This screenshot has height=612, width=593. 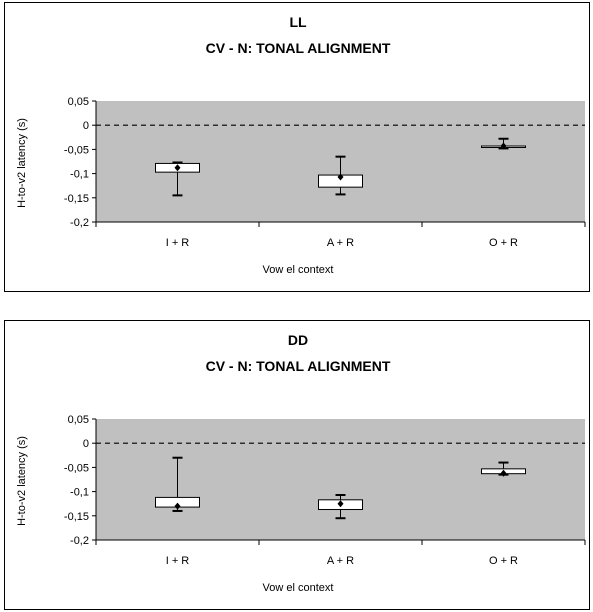 What do you see at coordinates (298, 340) in the screenshot?
I see `chart-title: DD` at bounding box center [298, 340].